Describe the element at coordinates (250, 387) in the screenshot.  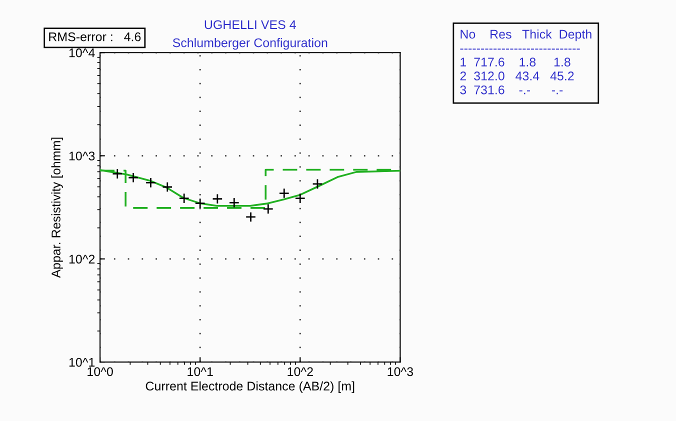
I see `x-axis-title: Current Electrode Distance (AB/2) [m]` at that location.